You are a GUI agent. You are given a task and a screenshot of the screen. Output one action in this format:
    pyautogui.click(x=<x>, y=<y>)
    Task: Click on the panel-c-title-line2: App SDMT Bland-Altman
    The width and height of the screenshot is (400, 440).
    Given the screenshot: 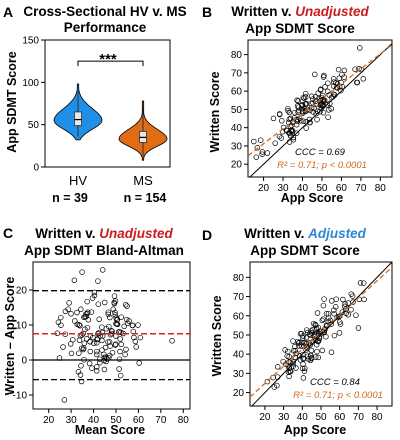 What is the action you would take?
    pyautogui.click(x=104, y=250)
    